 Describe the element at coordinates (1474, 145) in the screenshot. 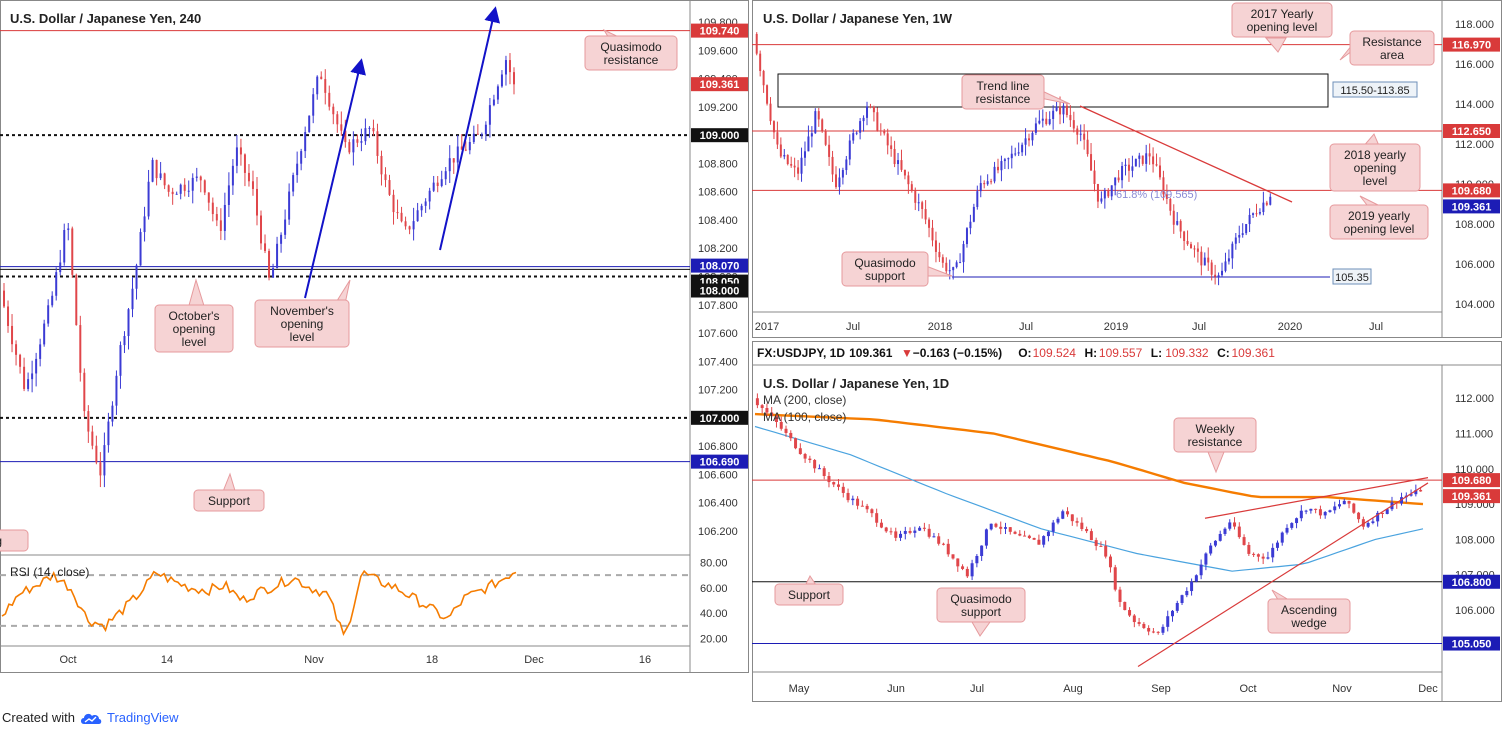

I see `weekly-y-tick: 112.000` at that location.